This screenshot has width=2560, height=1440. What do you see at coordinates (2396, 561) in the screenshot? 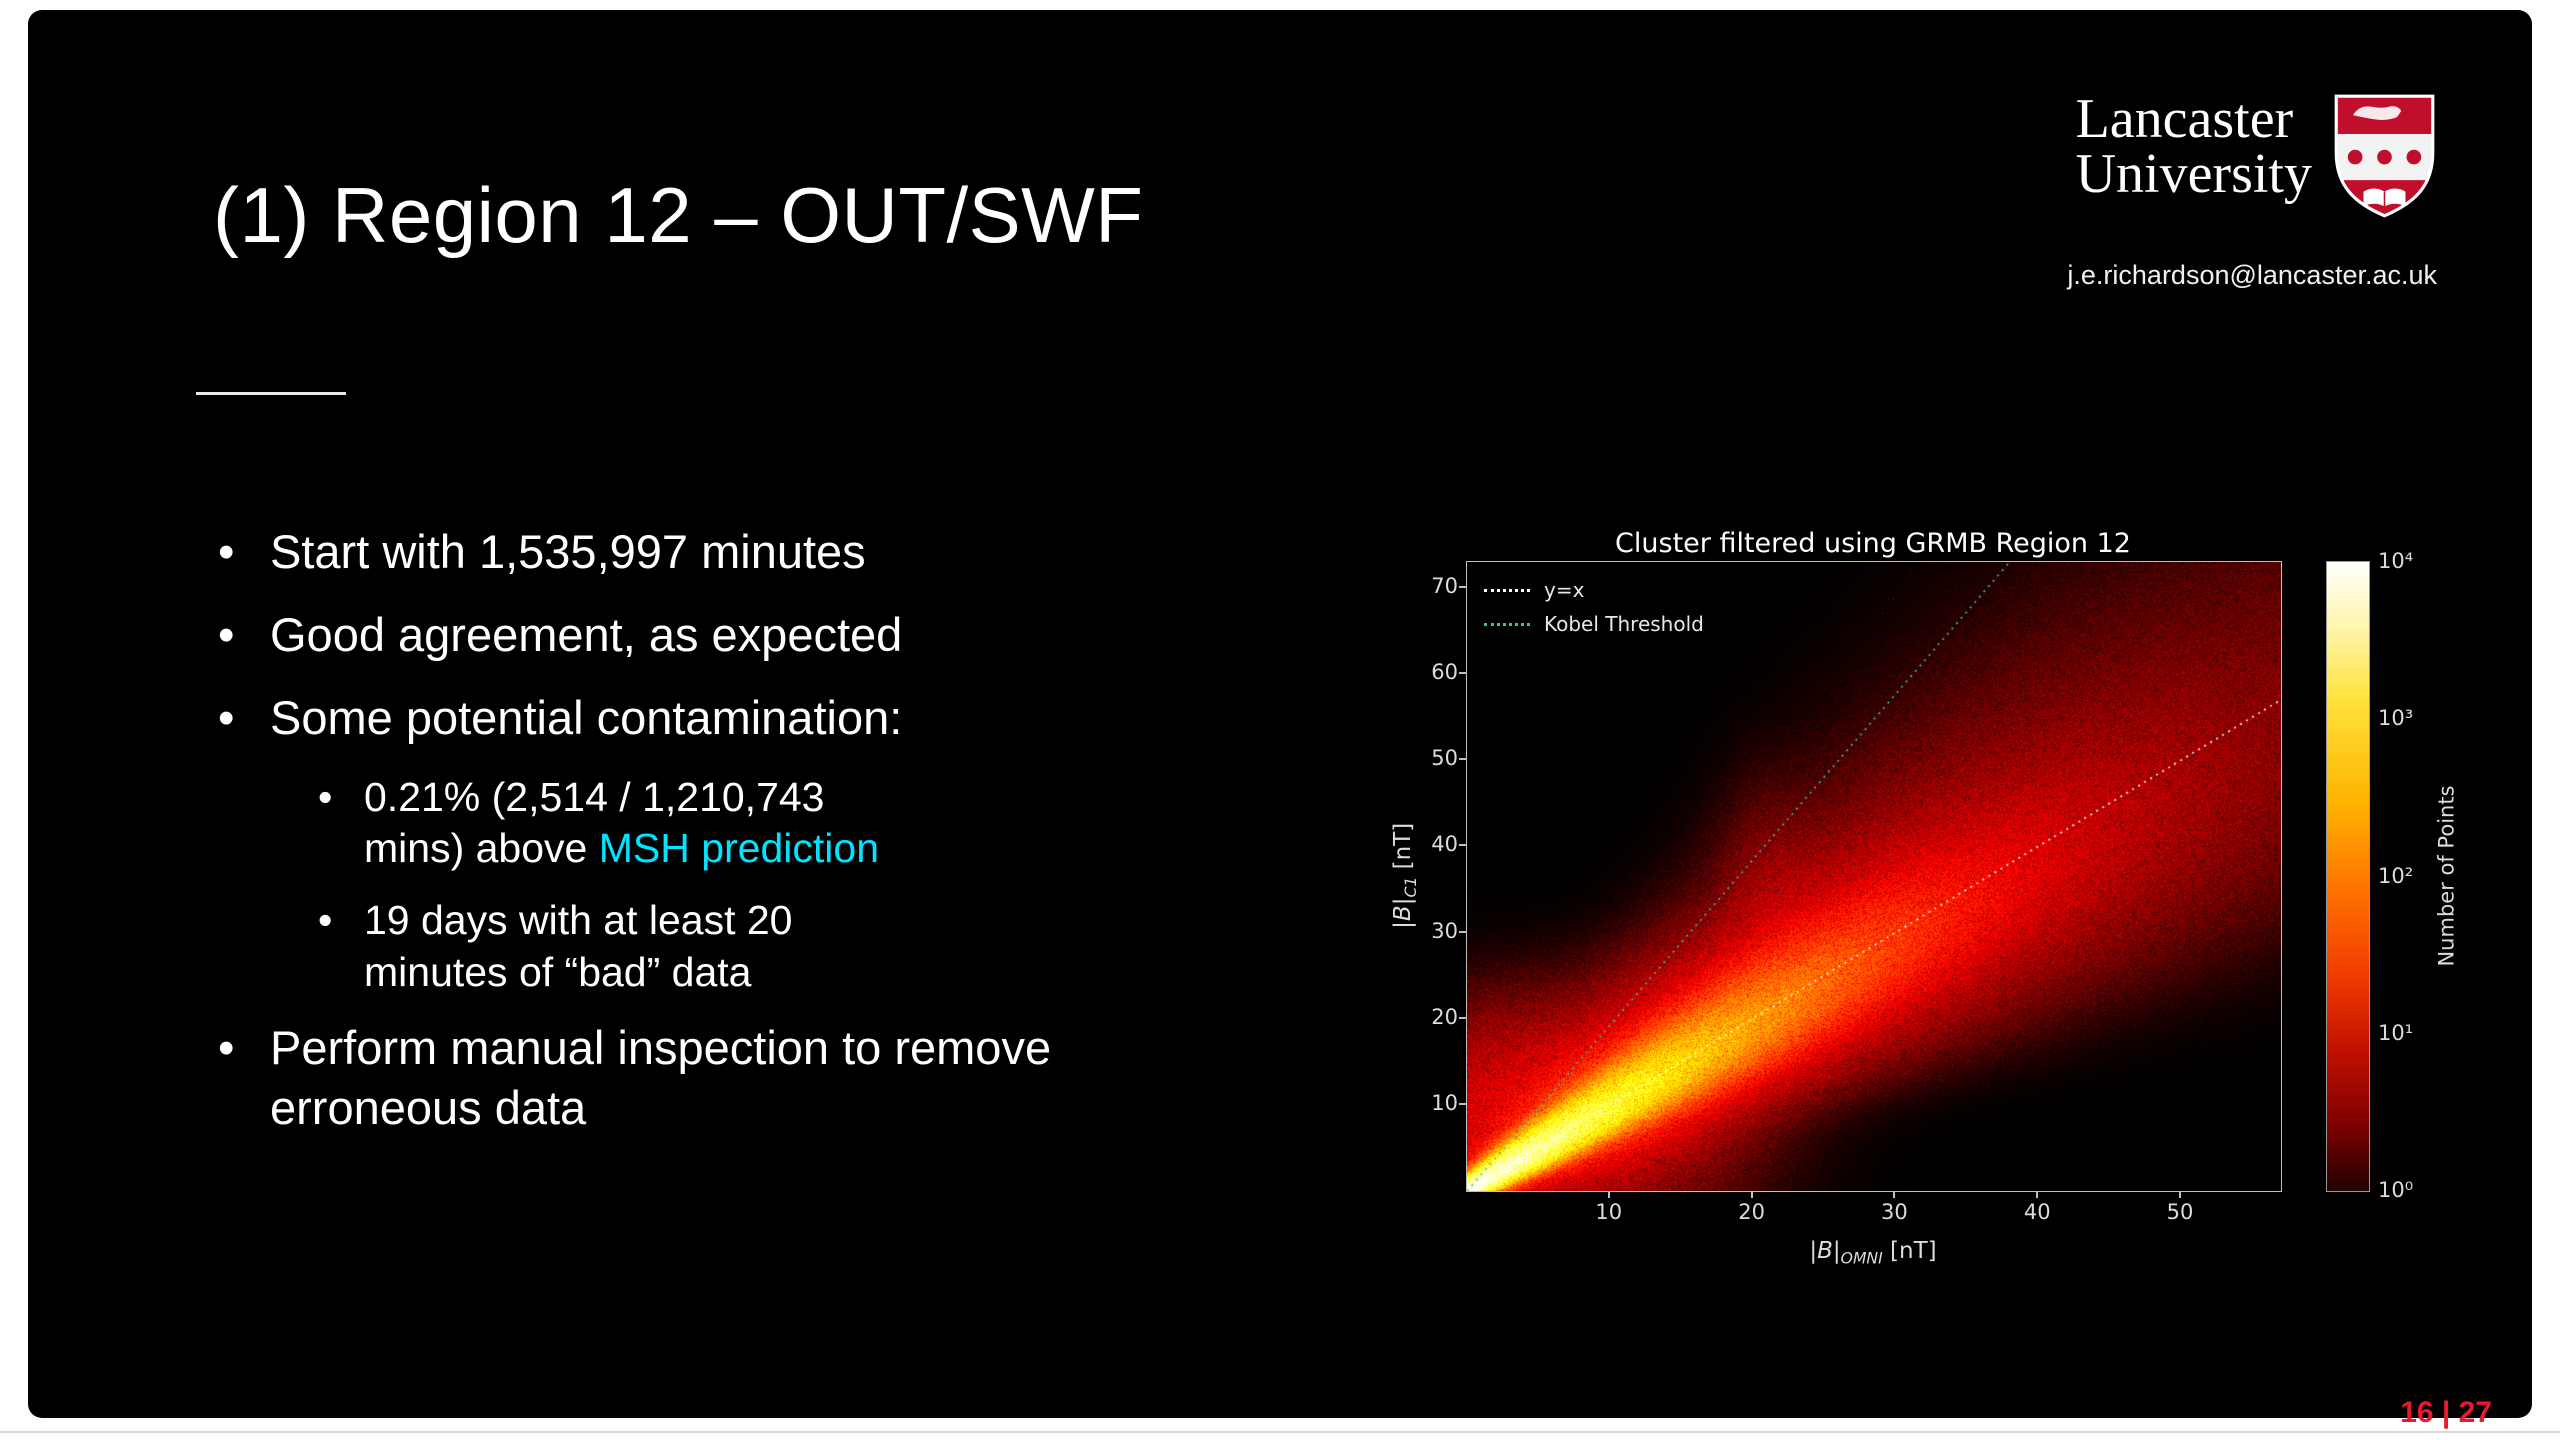
I see `colorbar-tick-label: 10⁴` at bounding box center [2396, 561].